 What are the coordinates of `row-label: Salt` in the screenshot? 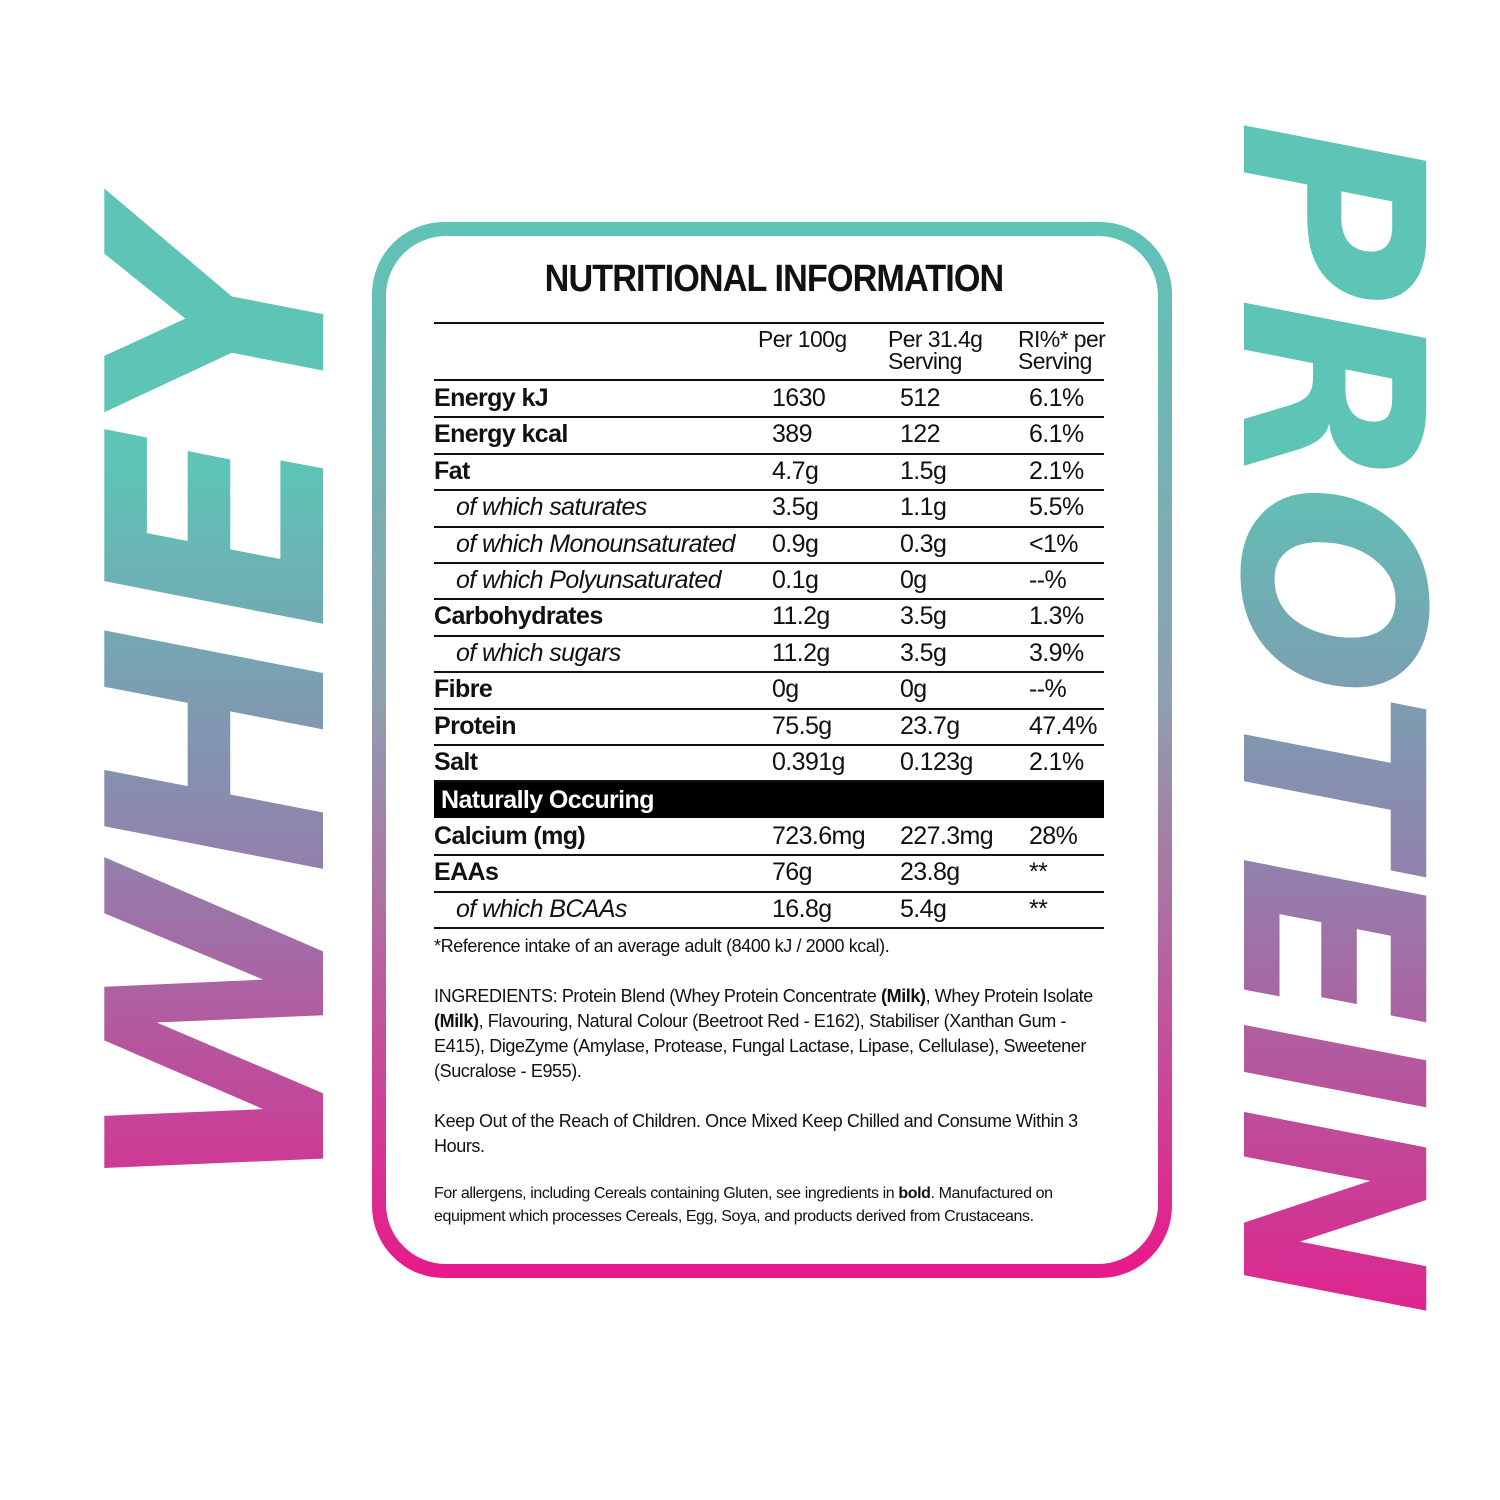 It's located at (456, 762).